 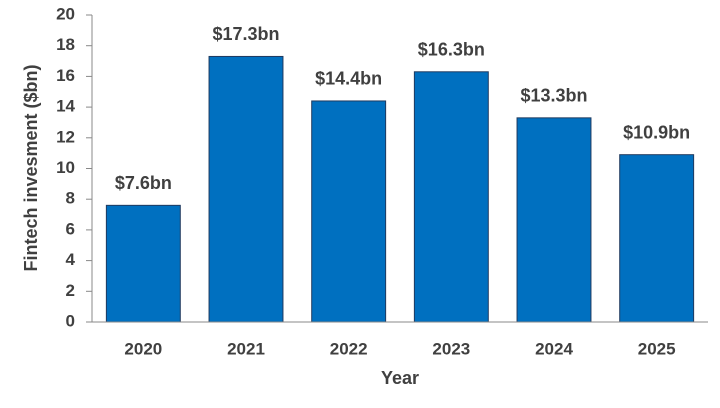 What do you see at coordinates (245, 34) in the screenshot?
I see `value-label: $17.3bn` at bounding box center [245, 34].